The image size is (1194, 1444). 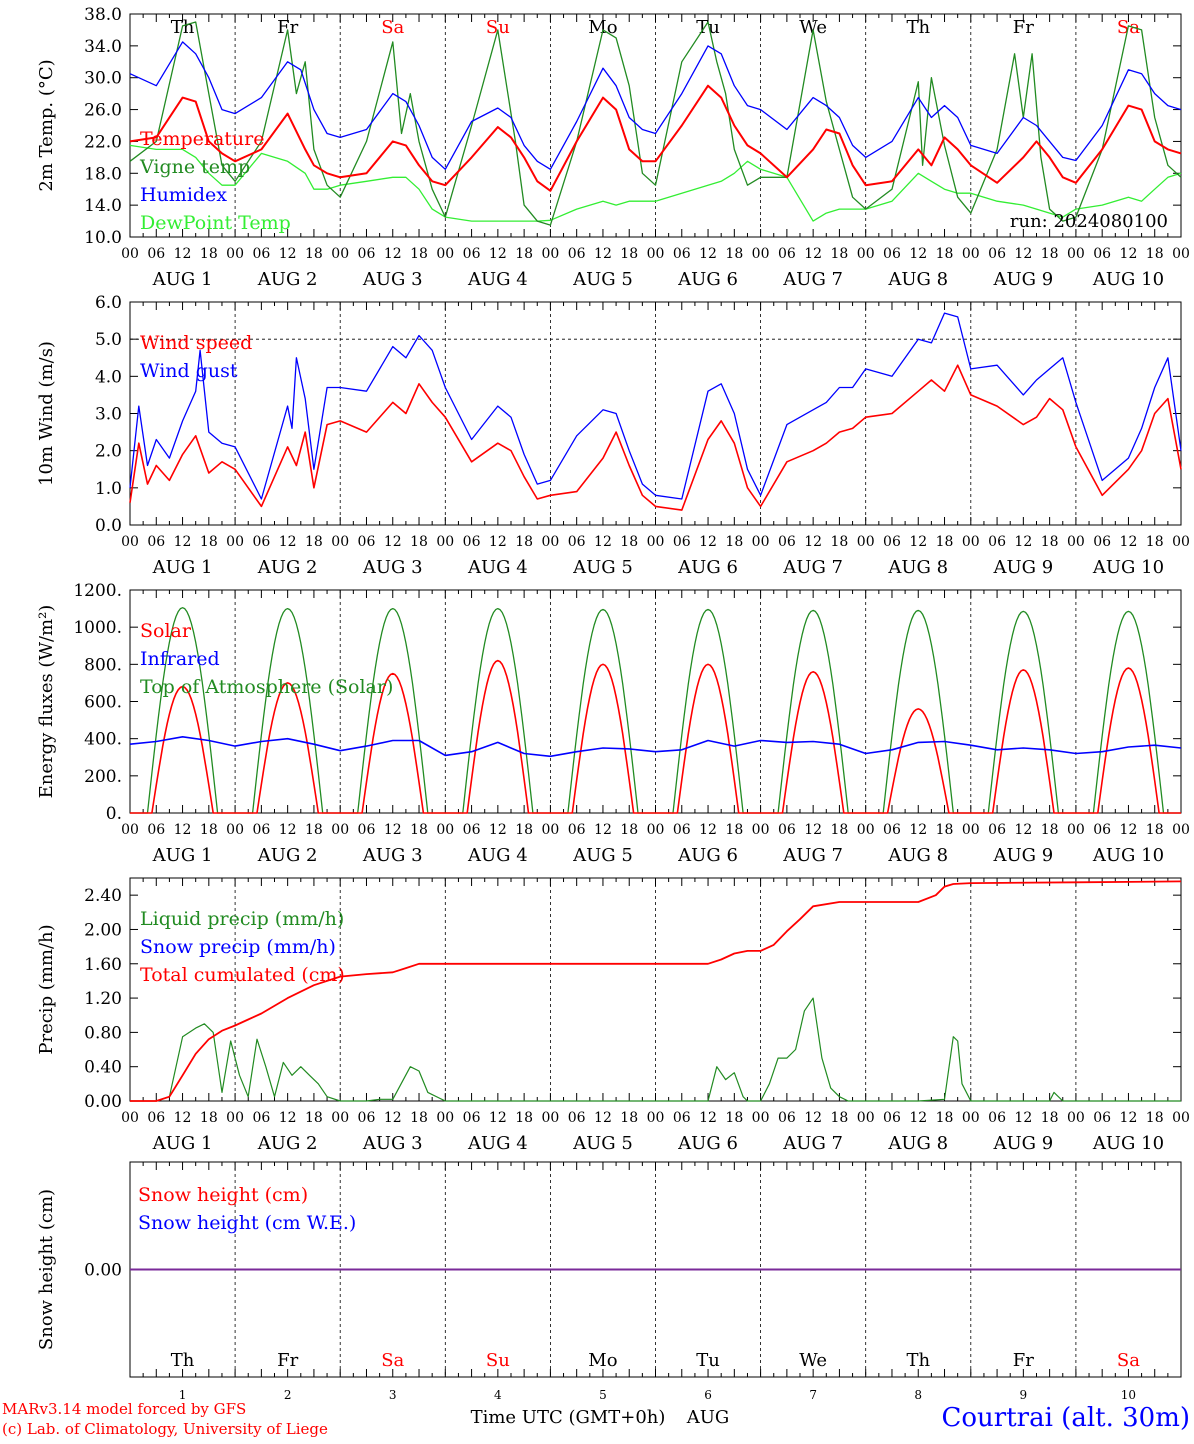 I want to click on y-tick-label: 1000., so click(x=97, y=628).